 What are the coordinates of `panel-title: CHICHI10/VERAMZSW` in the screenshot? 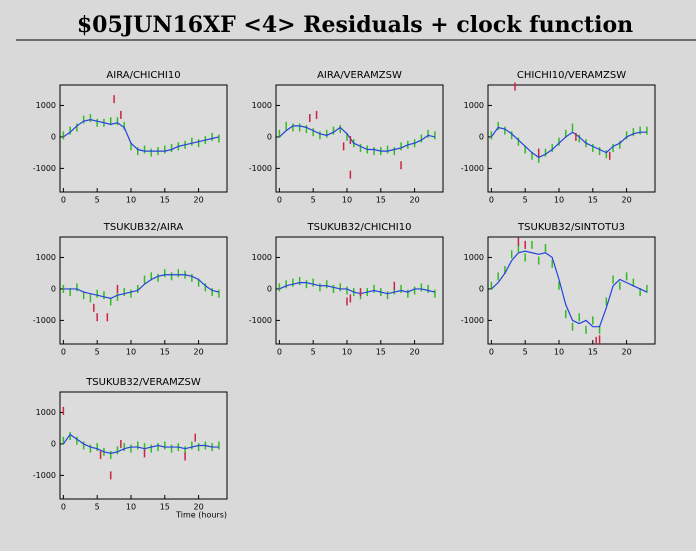 It's located at (571, 75).